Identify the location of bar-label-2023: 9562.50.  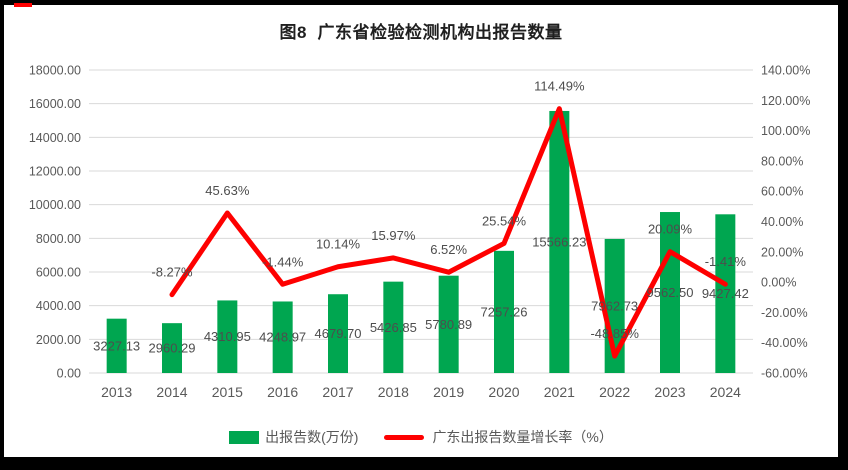
(670, 292).